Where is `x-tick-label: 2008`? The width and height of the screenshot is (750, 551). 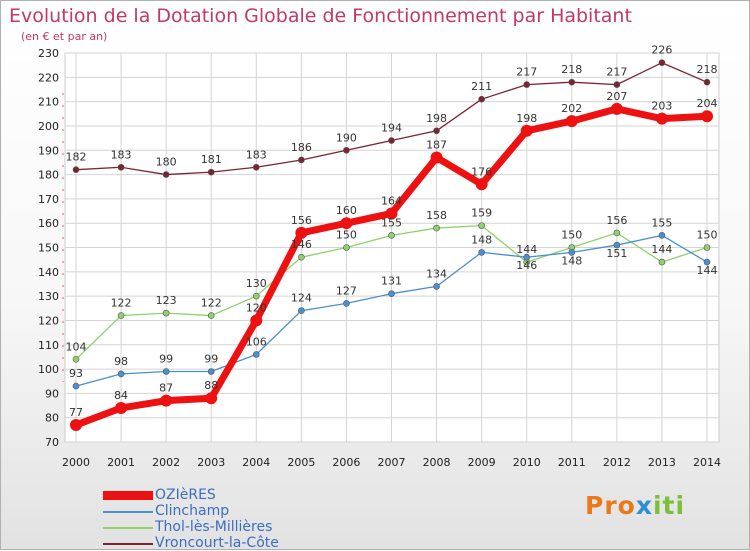
x-tick-label: 2008 is located at coordinates (437, 462).